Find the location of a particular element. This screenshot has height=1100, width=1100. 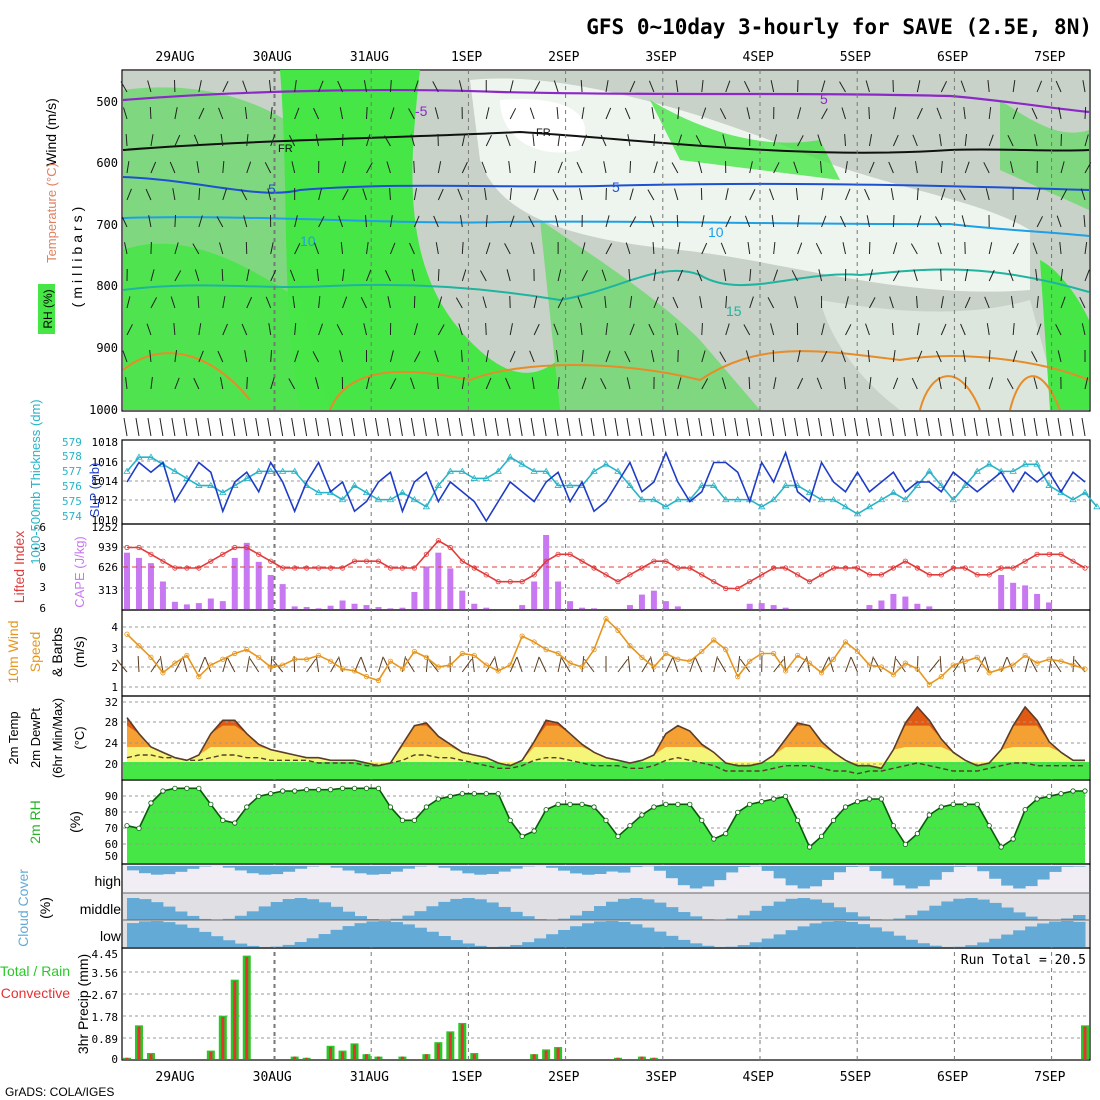

wind-tick: 3 is located at coordinates (114, 648).